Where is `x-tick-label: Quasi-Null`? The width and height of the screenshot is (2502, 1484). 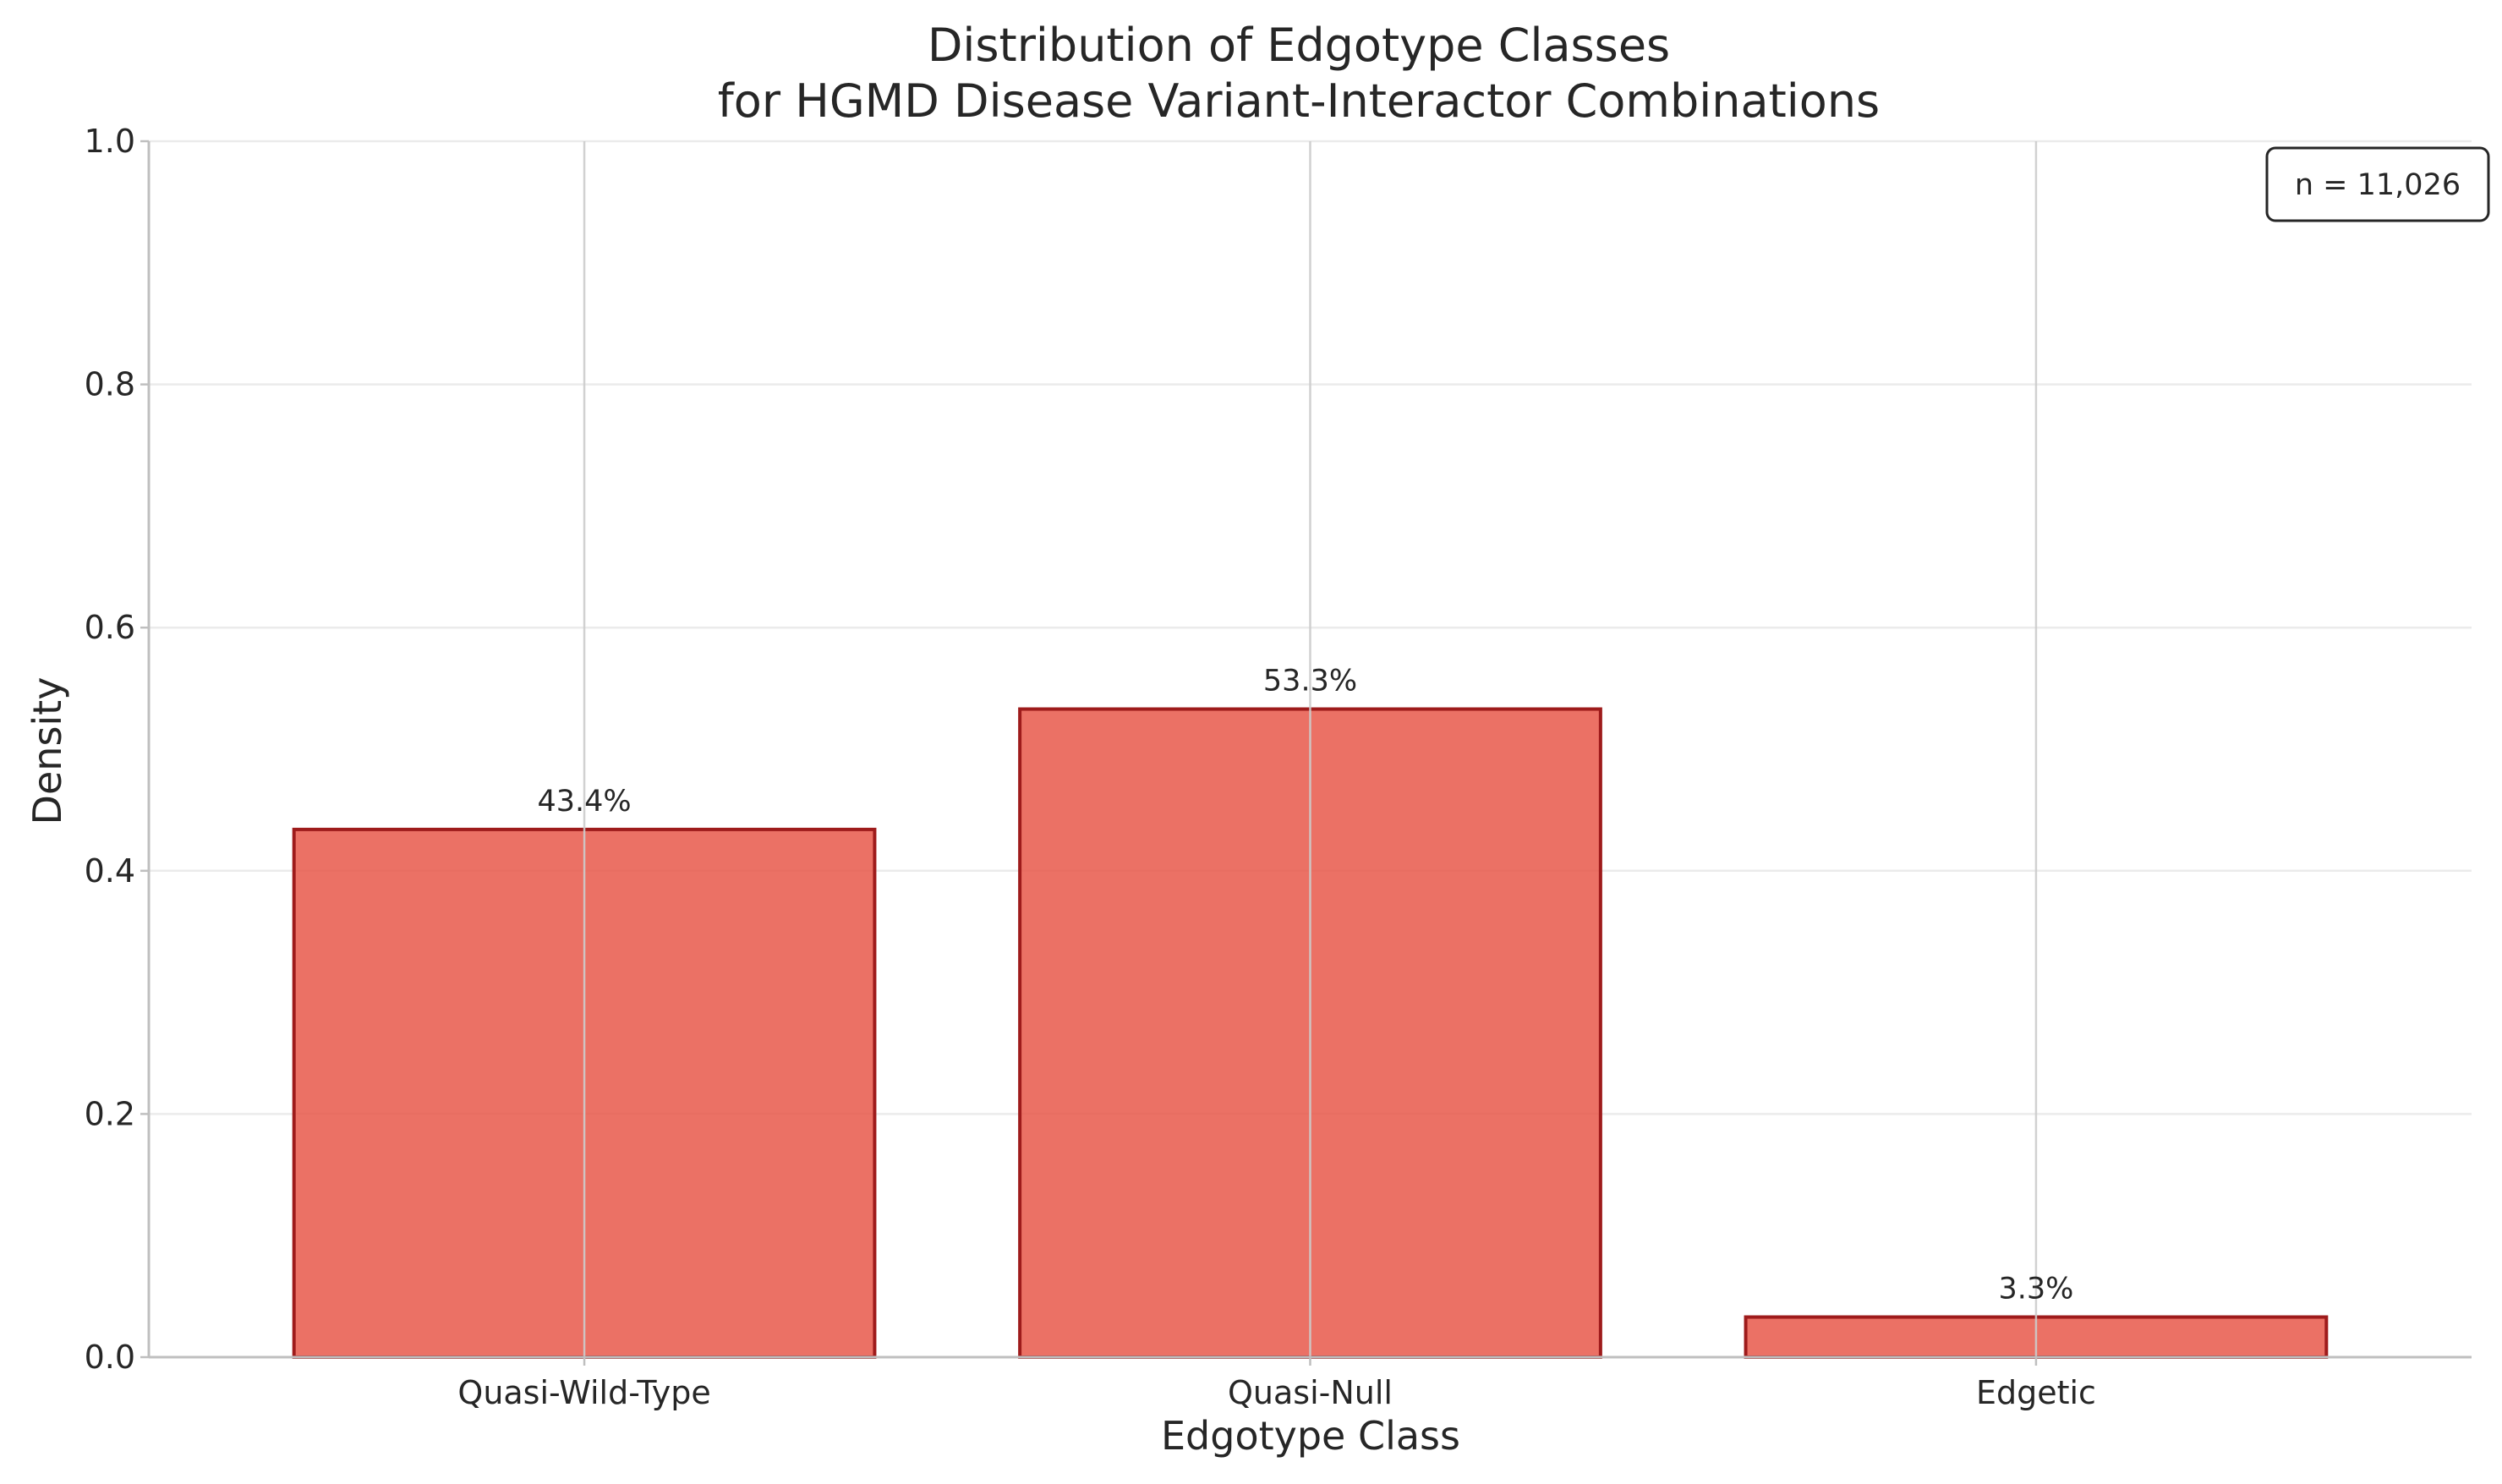
x-tick-label: Quasi-Null is located at coordinates (1310, 1392).